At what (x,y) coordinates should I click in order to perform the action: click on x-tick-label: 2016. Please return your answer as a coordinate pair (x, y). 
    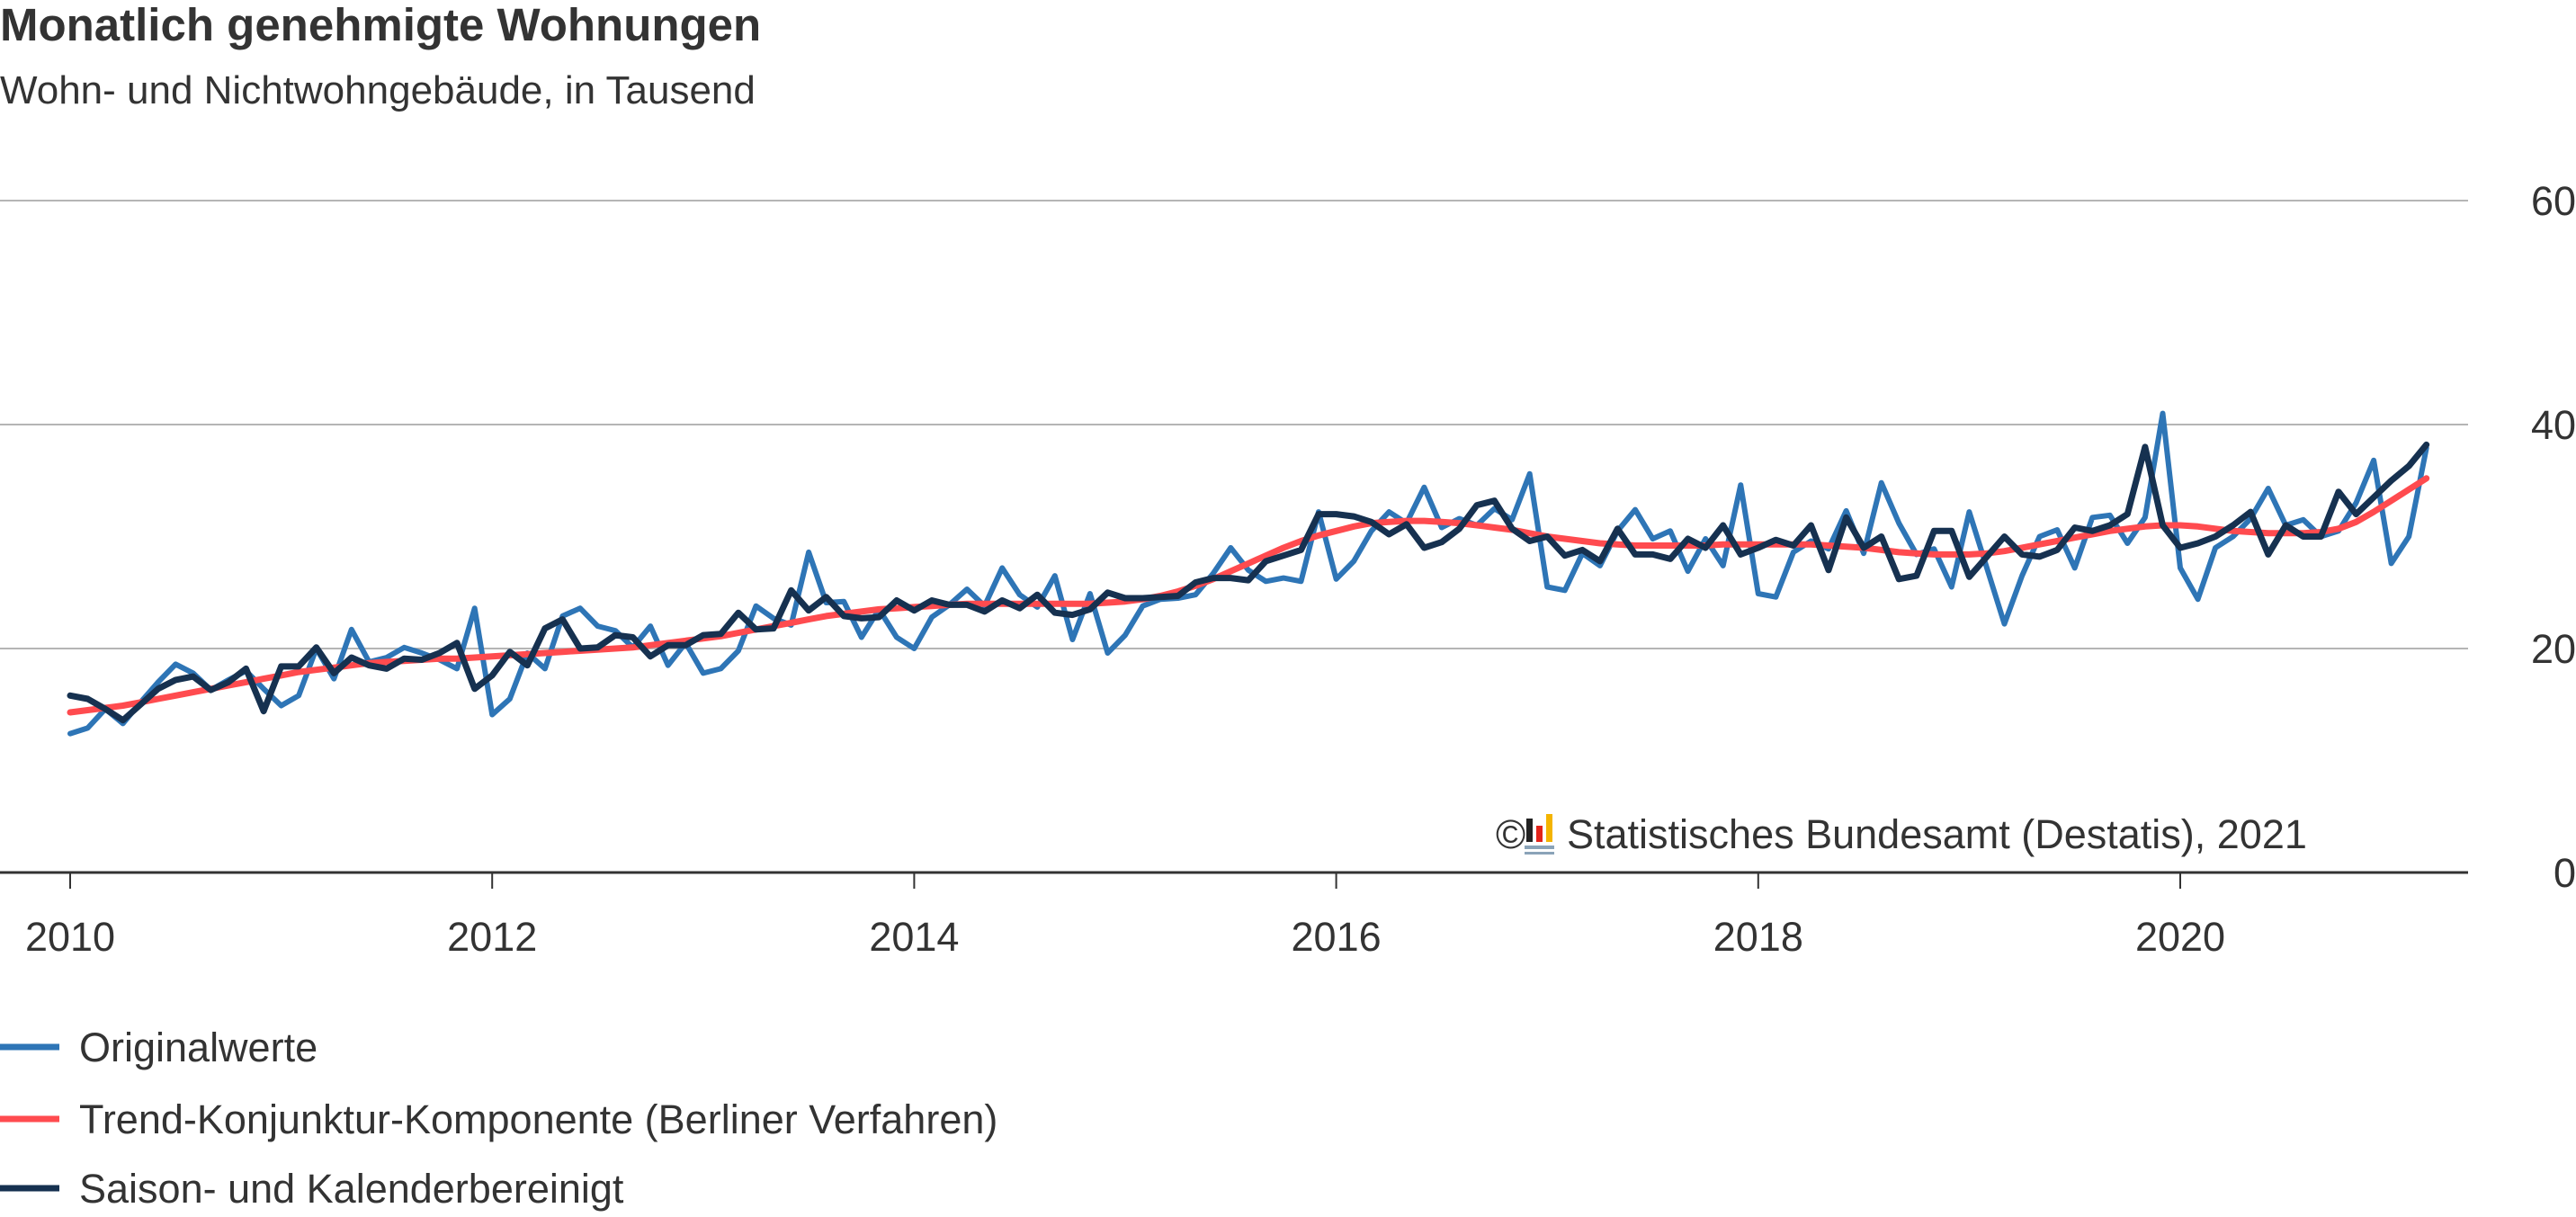
    Looking at the image, I should click on (1337, 937).